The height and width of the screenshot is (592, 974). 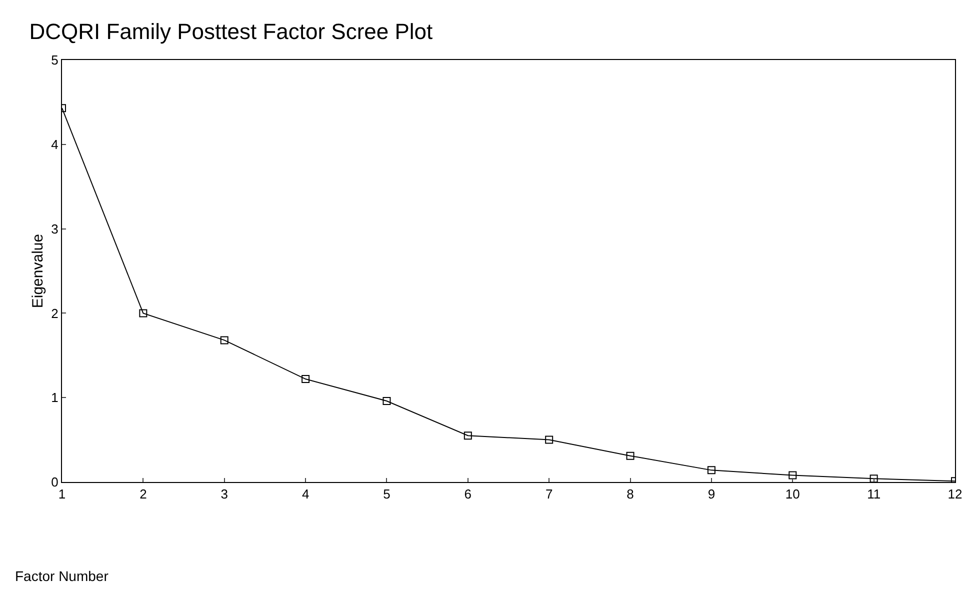 I want to click on x-tick-label: 12, so click(x=955, y=494).